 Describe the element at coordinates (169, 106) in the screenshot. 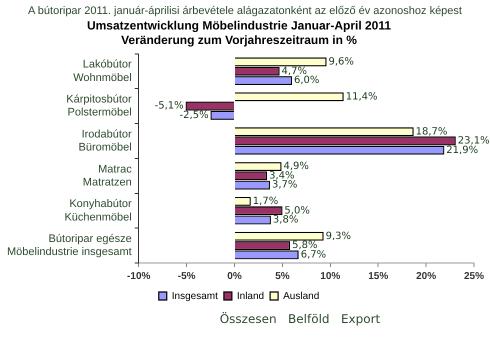

I see `data-label: -5,1%` at that location.